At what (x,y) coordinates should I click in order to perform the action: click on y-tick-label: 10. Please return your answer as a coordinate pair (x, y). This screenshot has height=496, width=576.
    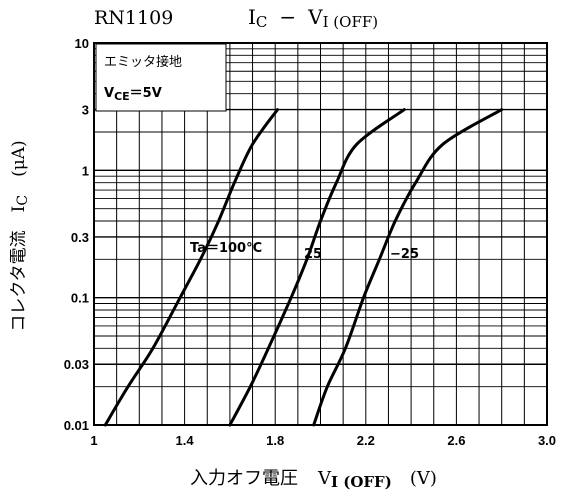
    Looking at the image, I should click on (82, 43).